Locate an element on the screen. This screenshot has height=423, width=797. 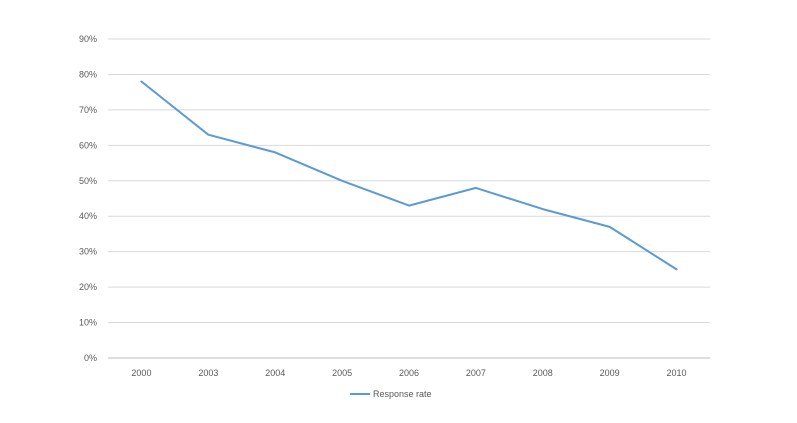
x-axis-ticks: 2000 2003 2004 2005 2006 2007 2008 2009 2010 is located at coordinates (408, 373).